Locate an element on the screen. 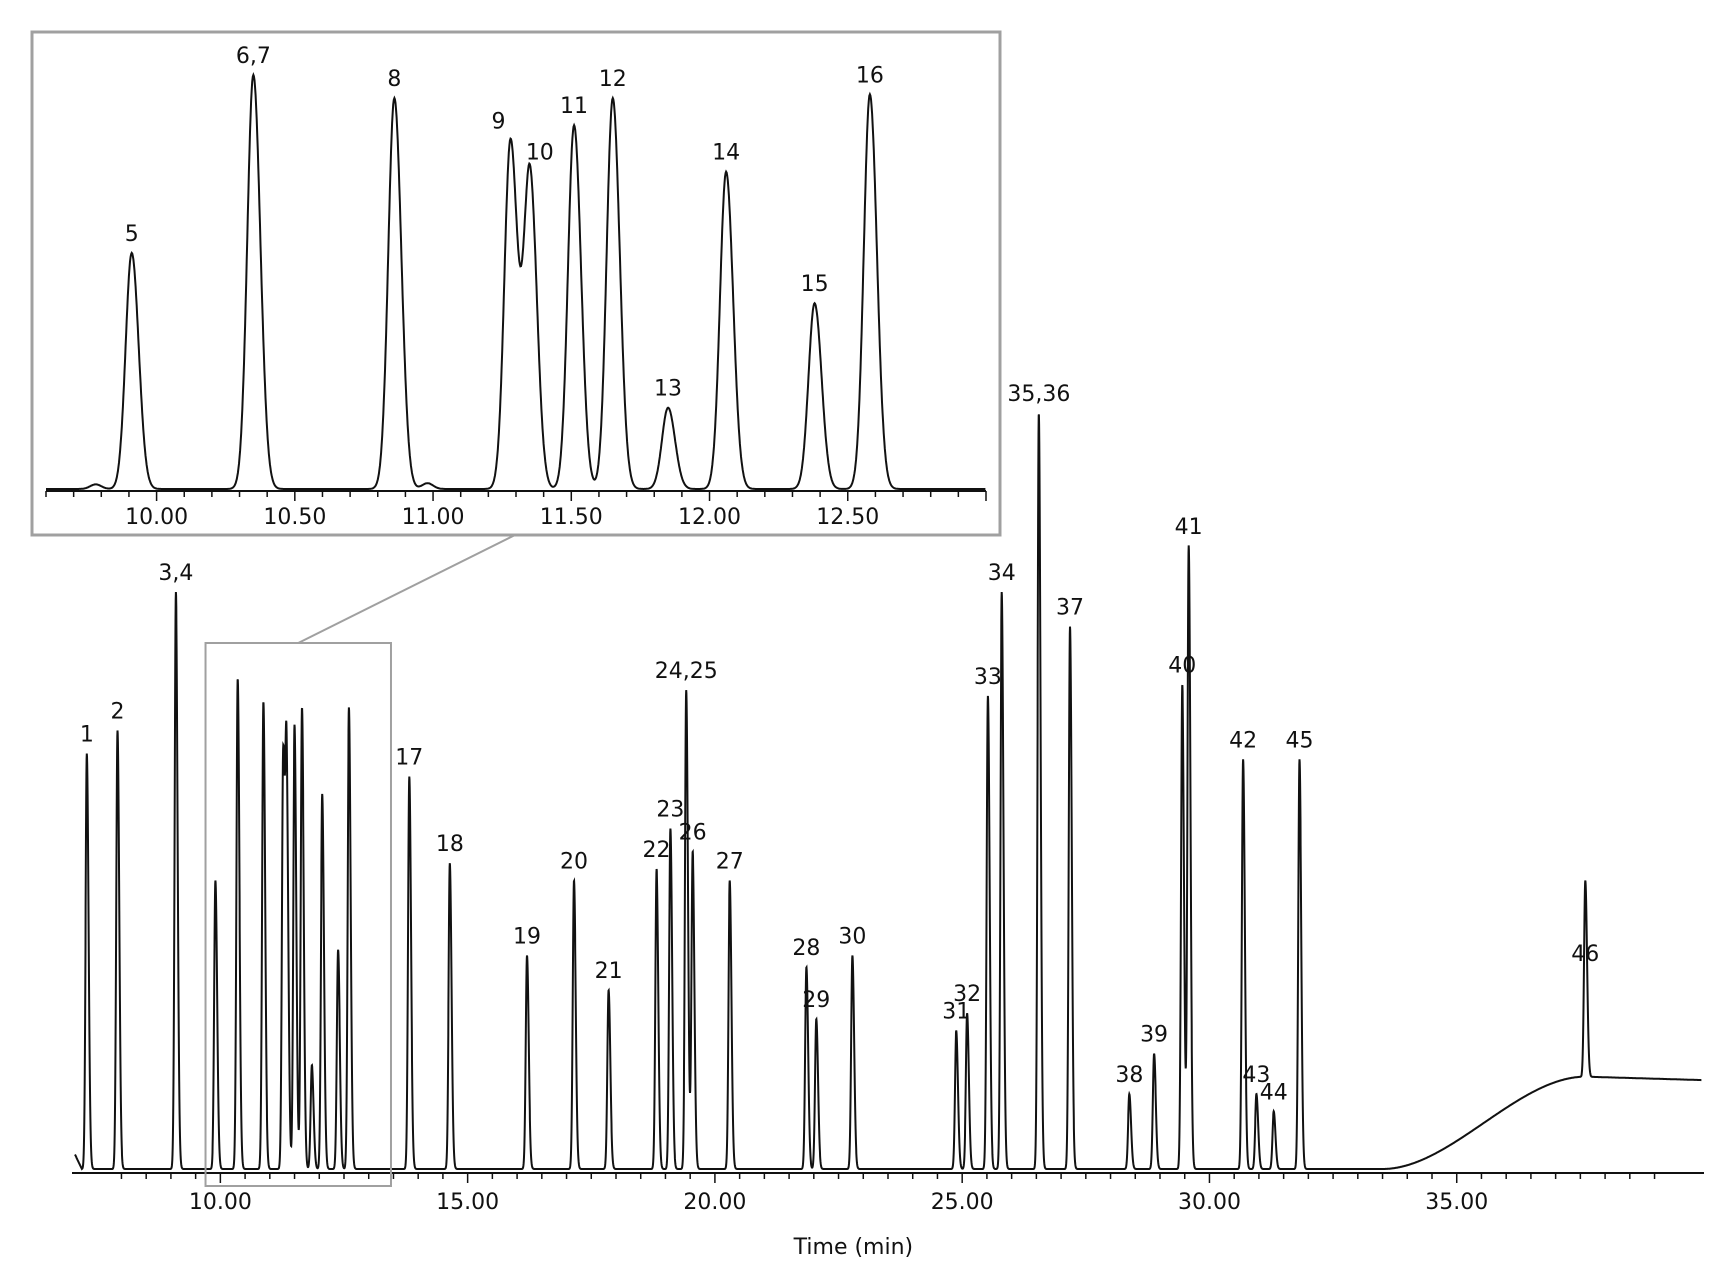 This screenshot has width=1726, height=1276. inset-peak-label: 15 is located at coordinates (815, 284).